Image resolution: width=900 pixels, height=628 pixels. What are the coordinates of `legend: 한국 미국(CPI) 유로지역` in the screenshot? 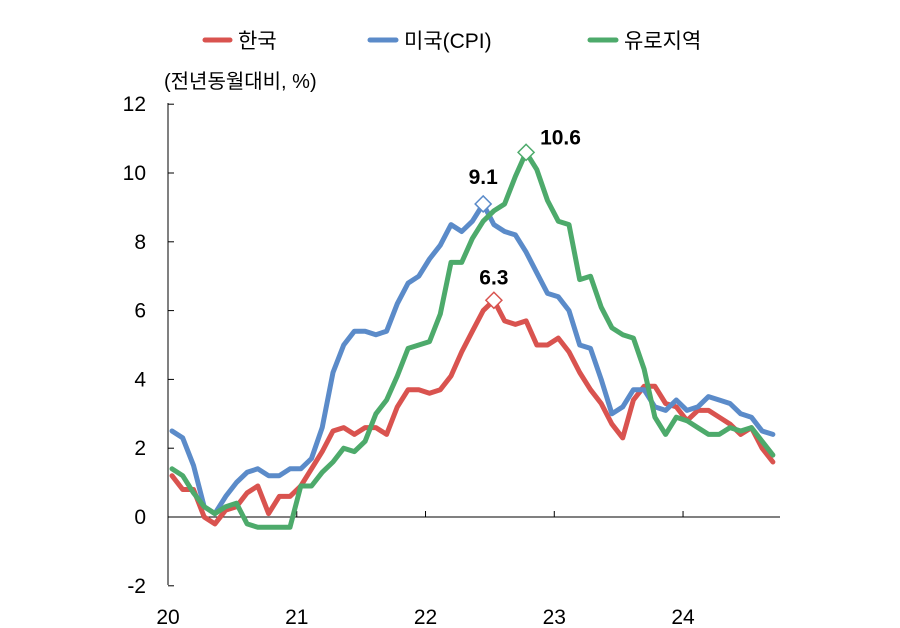 It's located at (451, 41).